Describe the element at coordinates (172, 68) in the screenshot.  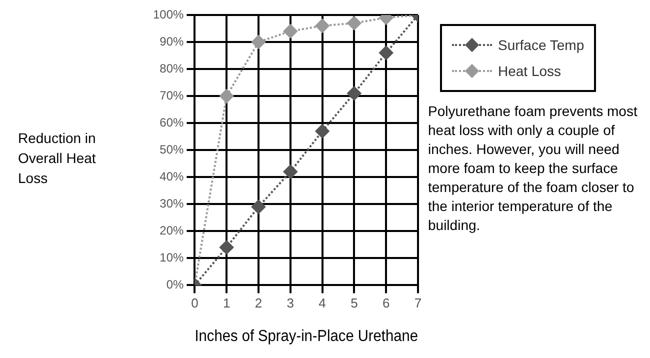
I see `y-tick-label: 80%` at that location.